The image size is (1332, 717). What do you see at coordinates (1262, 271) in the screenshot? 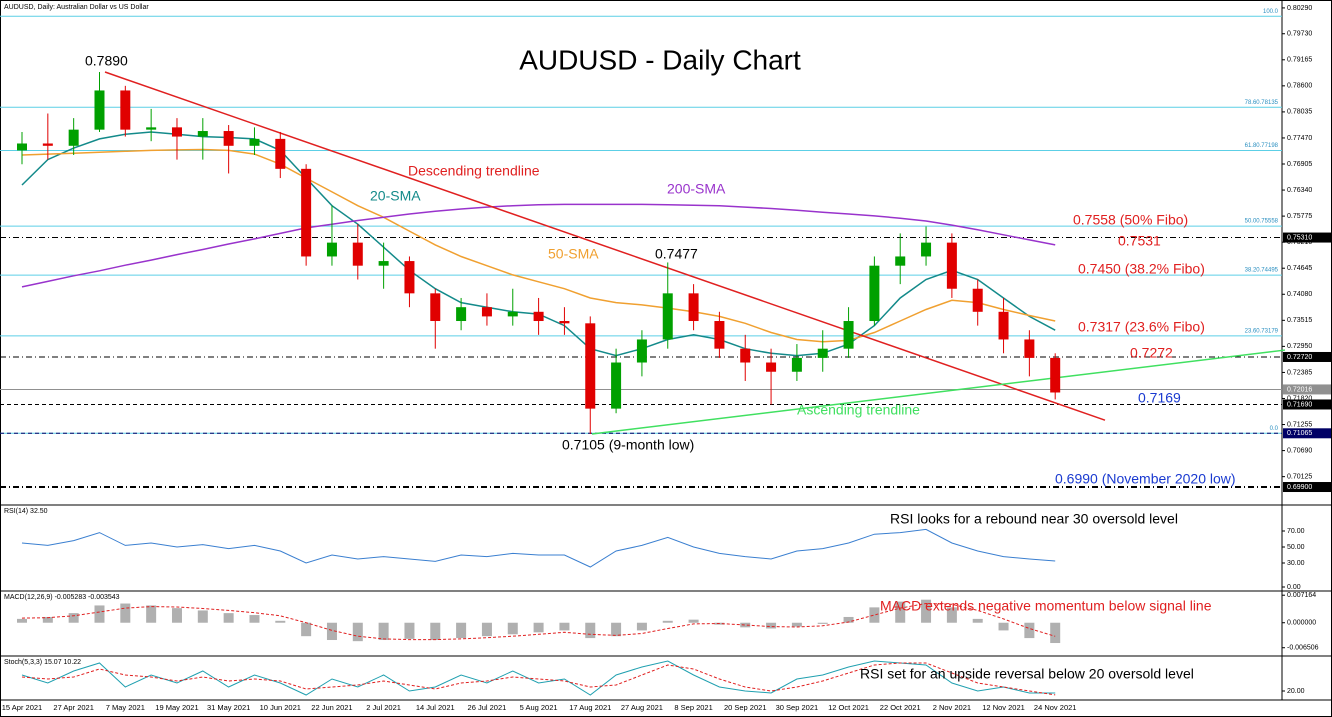
I see `fibo-label: 38.20.74495` at bounding box center [1262, 271].